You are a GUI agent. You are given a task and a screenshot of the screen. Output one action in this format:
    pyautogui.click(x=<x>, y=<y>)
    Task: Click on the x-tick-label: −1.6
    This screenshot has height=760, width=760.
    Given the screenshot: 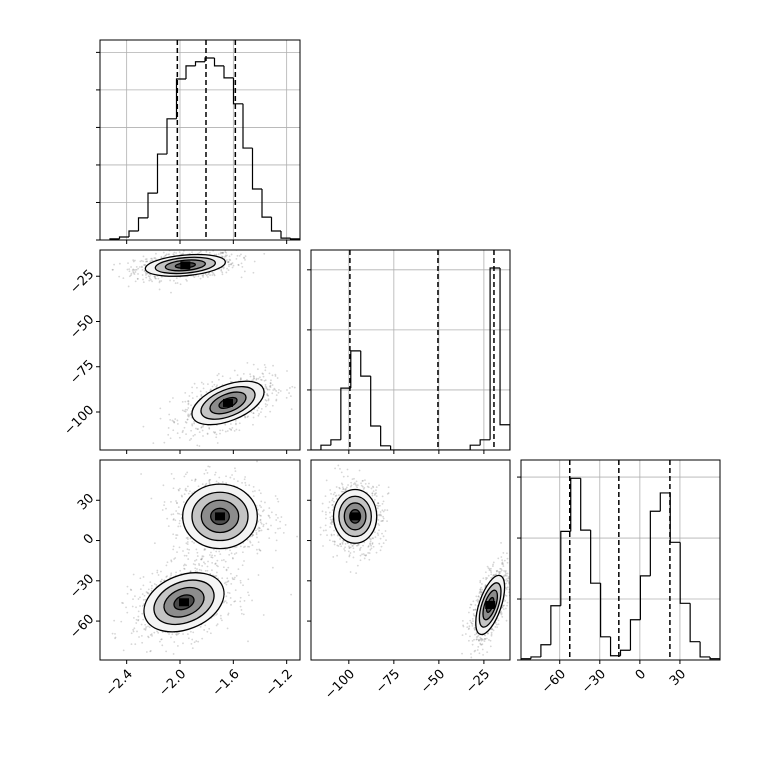 What is the action you would take?
    pyautogui.click(x=226, y=683)
    